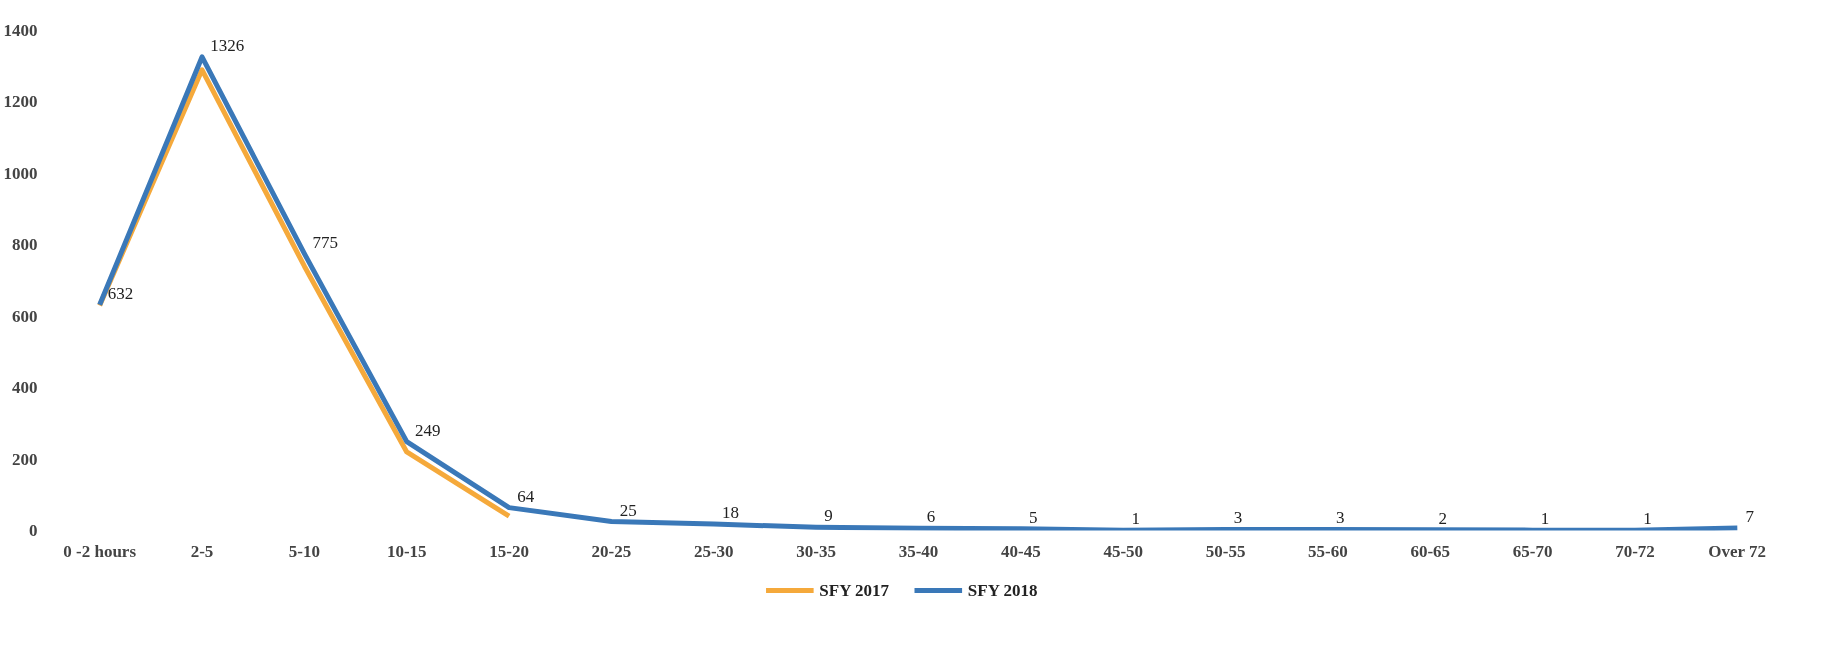  What do you see at coordinates (1328, 551) in the screenshot?
I see `x-tick-label: 55-60` at bounding box center [1328, 551].